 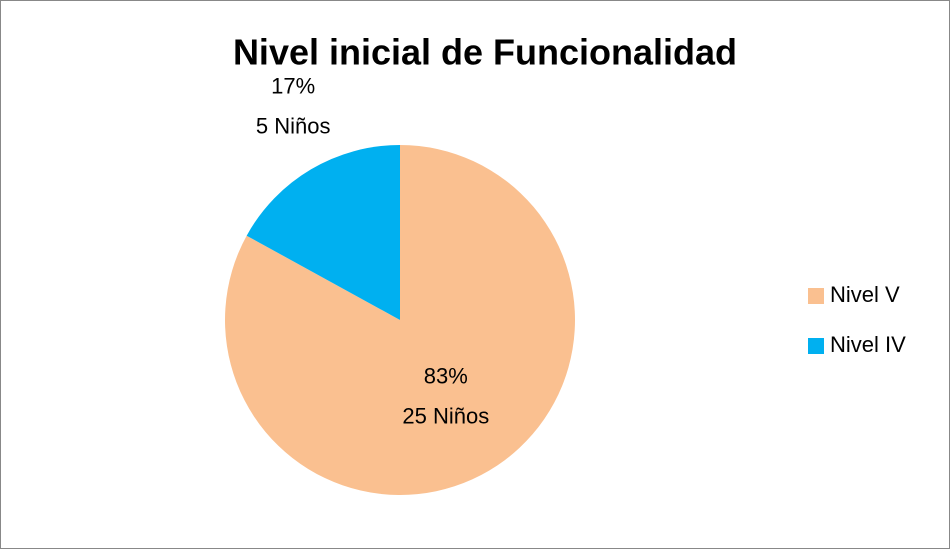 What do you see at coordinates (446, 375) in the screenshot?
I see `data-label: 83%` at bounding box center [446, 375].